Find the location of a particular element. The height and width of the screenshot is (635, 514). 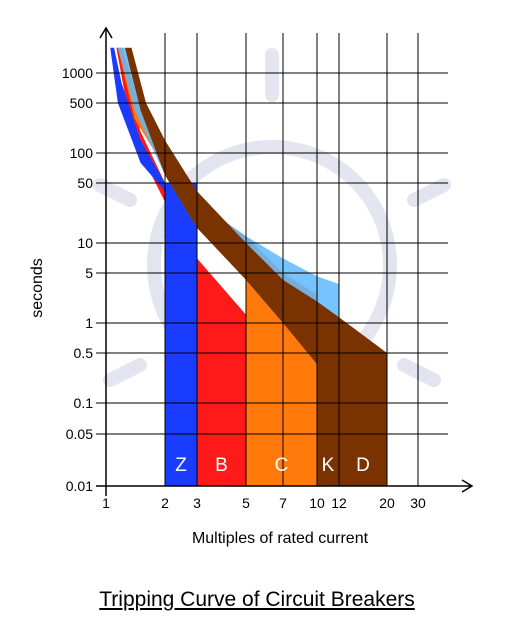

x-tick-label: 12 is located at coordinates (339, 503).